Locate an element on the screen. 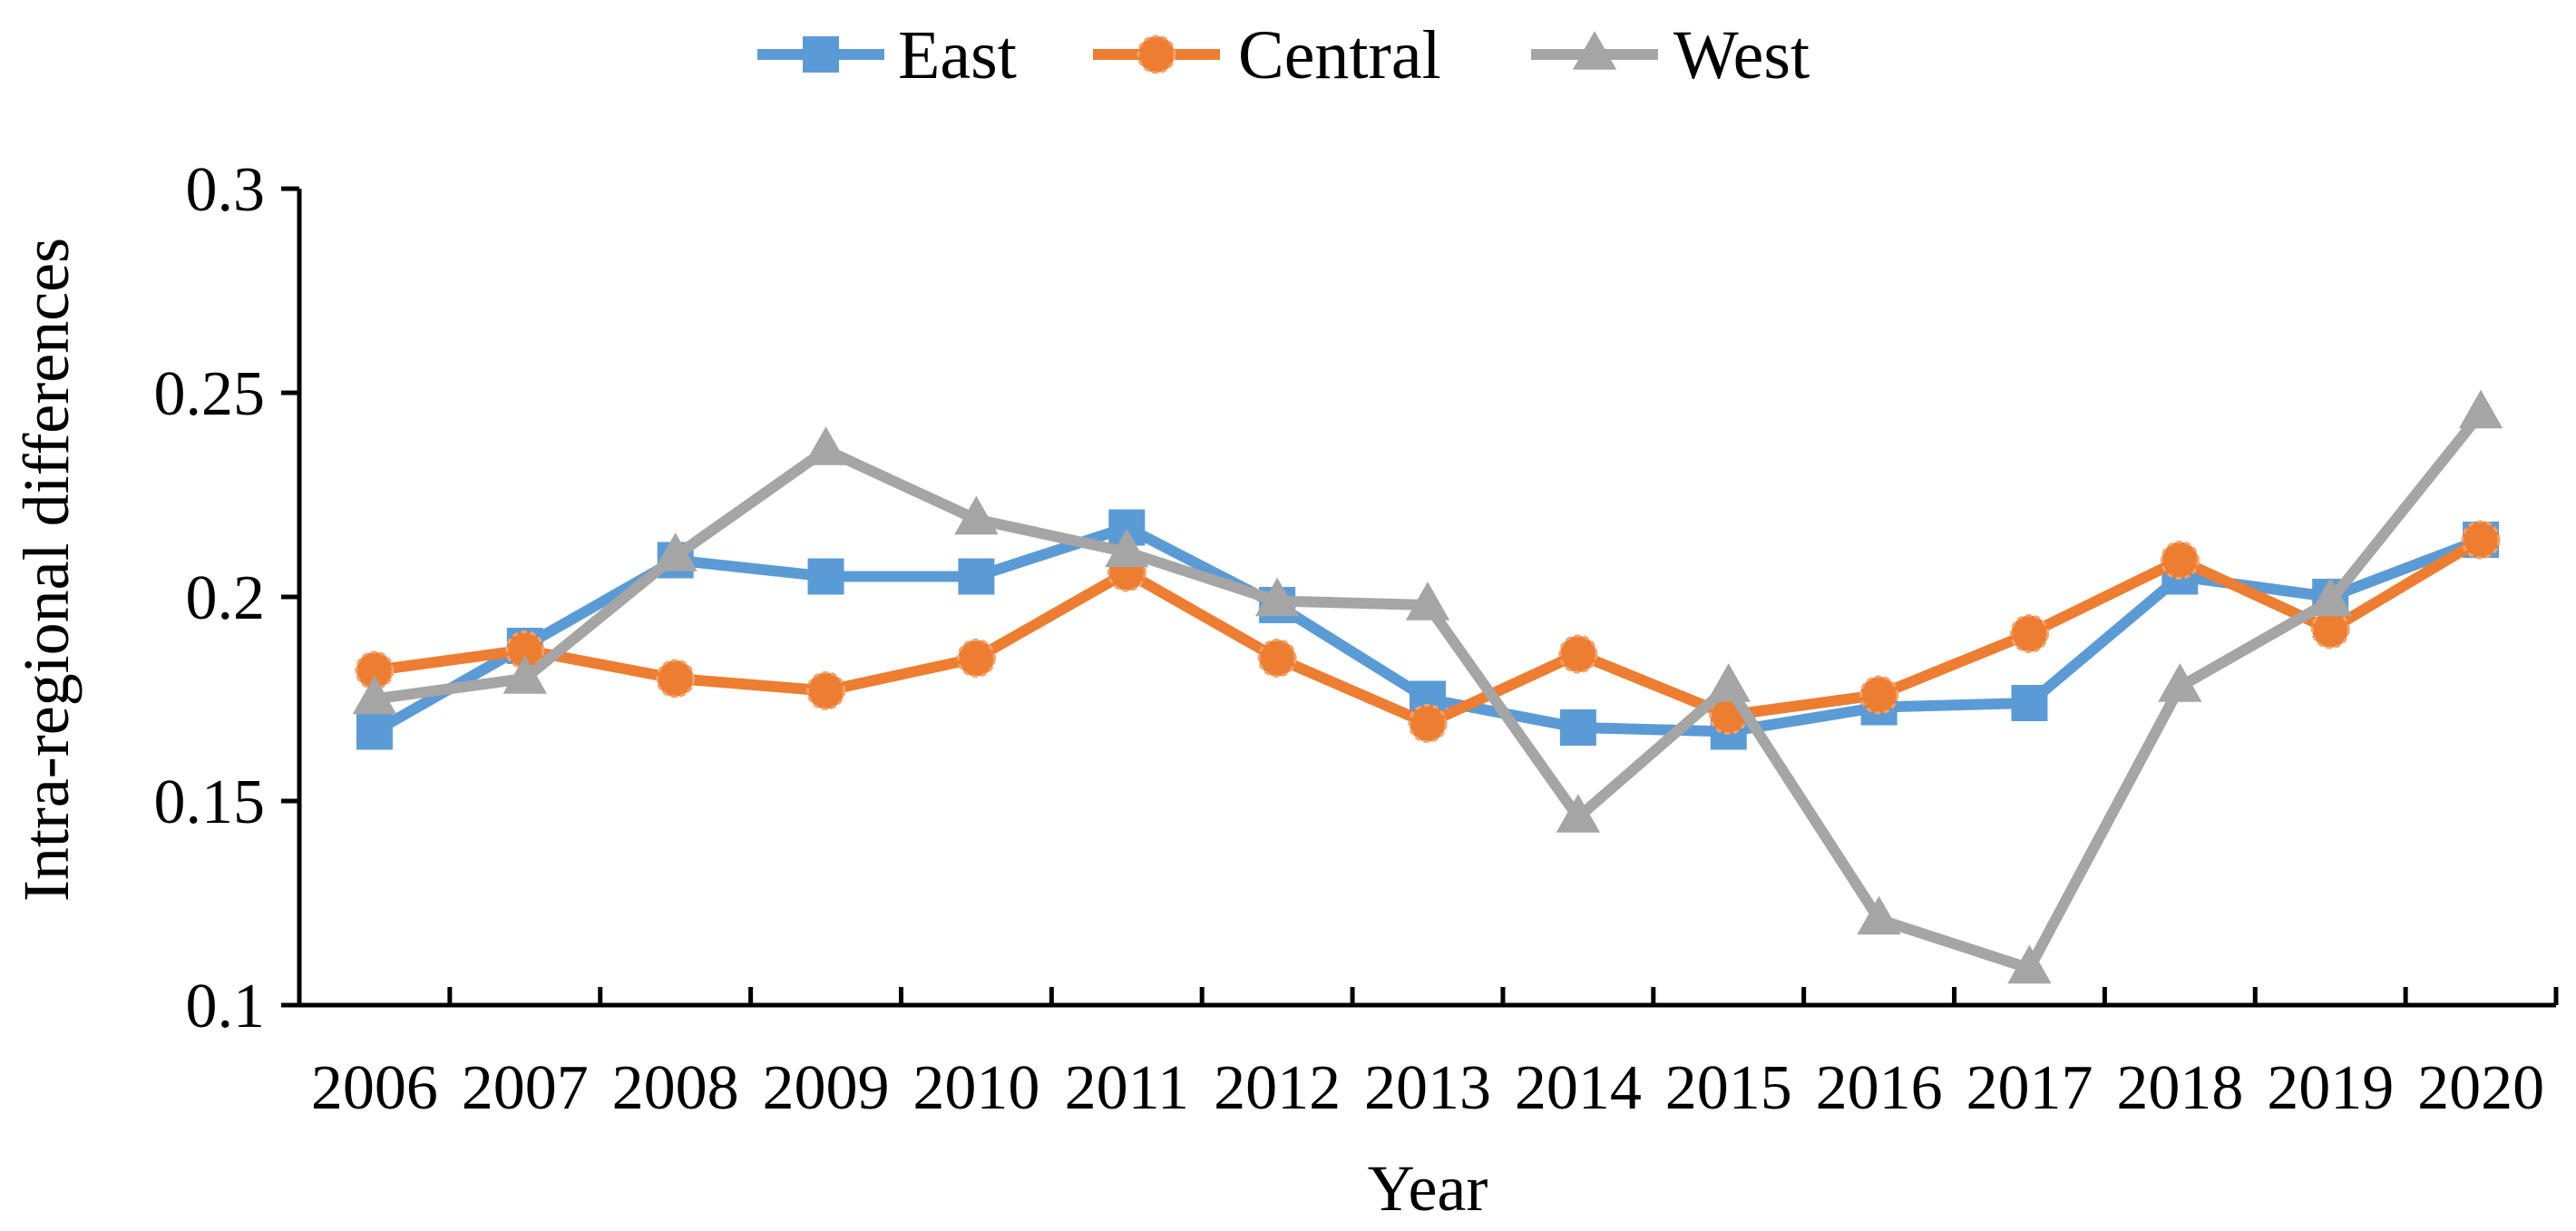  x-tick-label: 2016 is located at coordinates (1879, 1088).